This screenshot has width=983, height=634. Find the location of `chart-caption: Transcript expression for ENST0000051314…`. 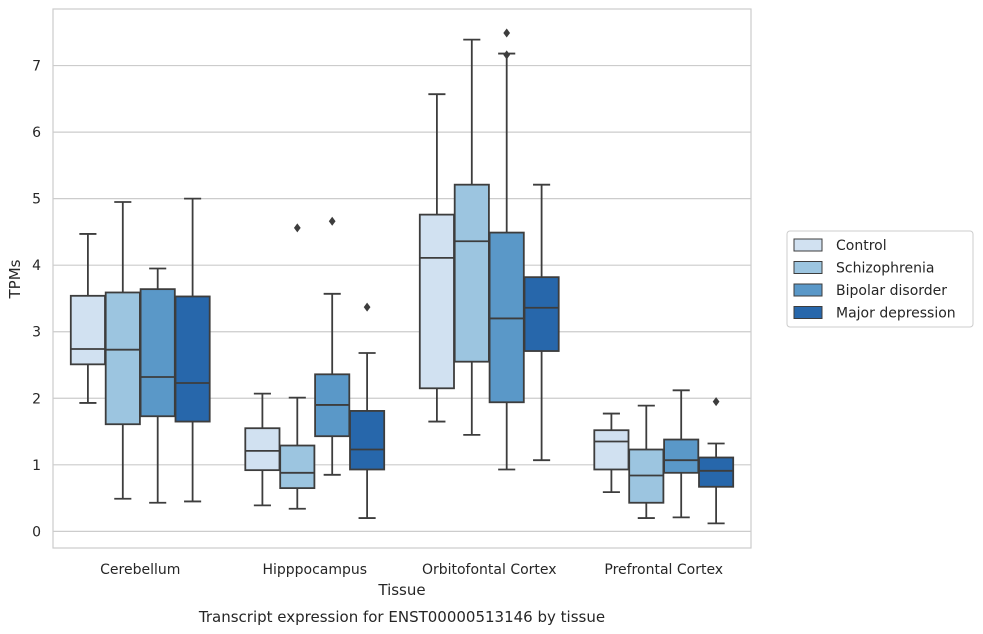

chart-caption: Transcript expression for ENST0000051314… is located at coordinates (401, 617).